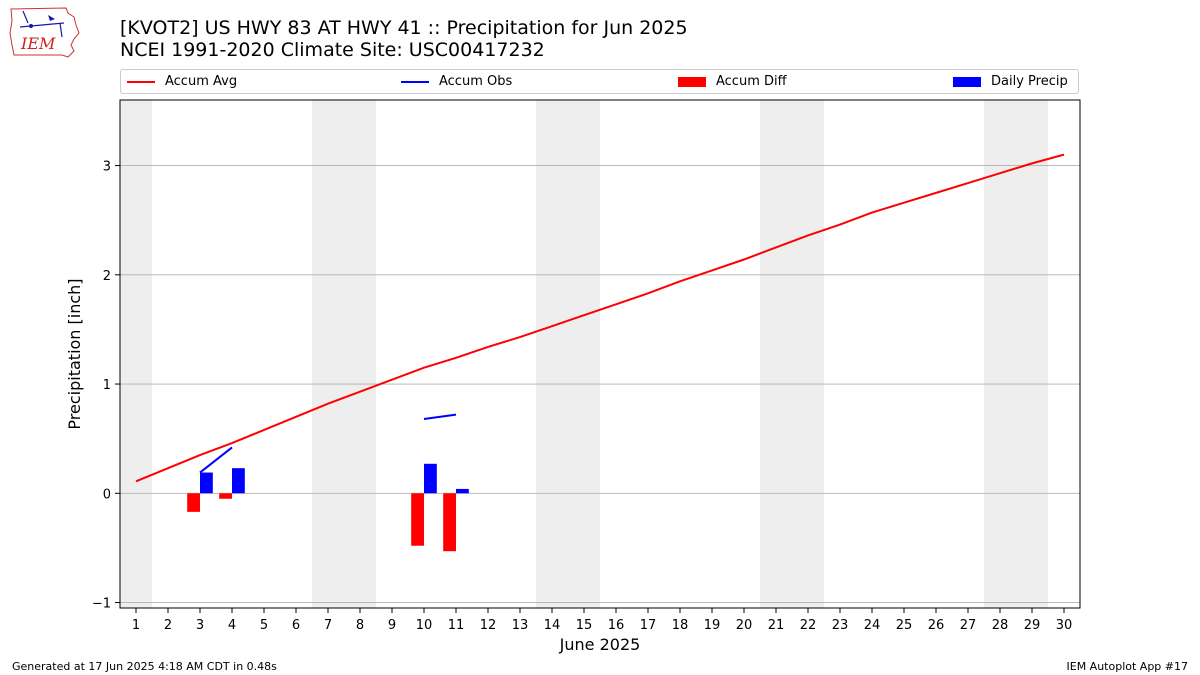 The width and height of the screenshot is (1200, 675). Describe the element at coordinates (968, 625) in the screenshot. I see `x-tick-label: 27` at that location.